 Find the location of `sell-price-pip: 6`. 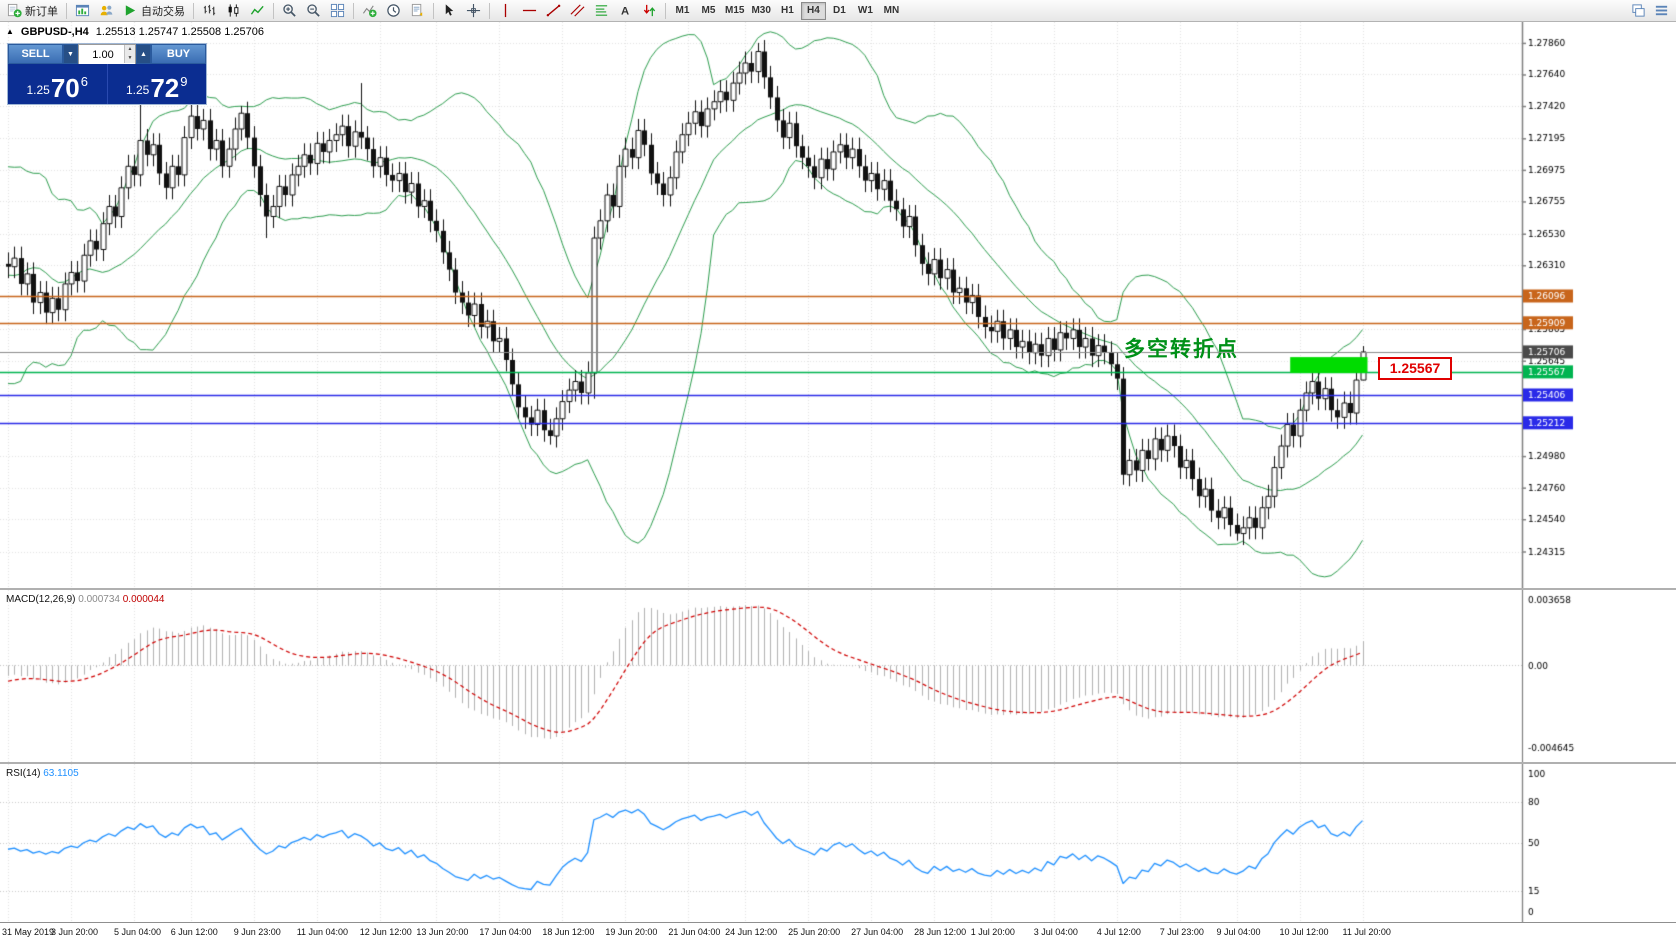

sell-price-pip: 6 is located at coordinates (84, 81).